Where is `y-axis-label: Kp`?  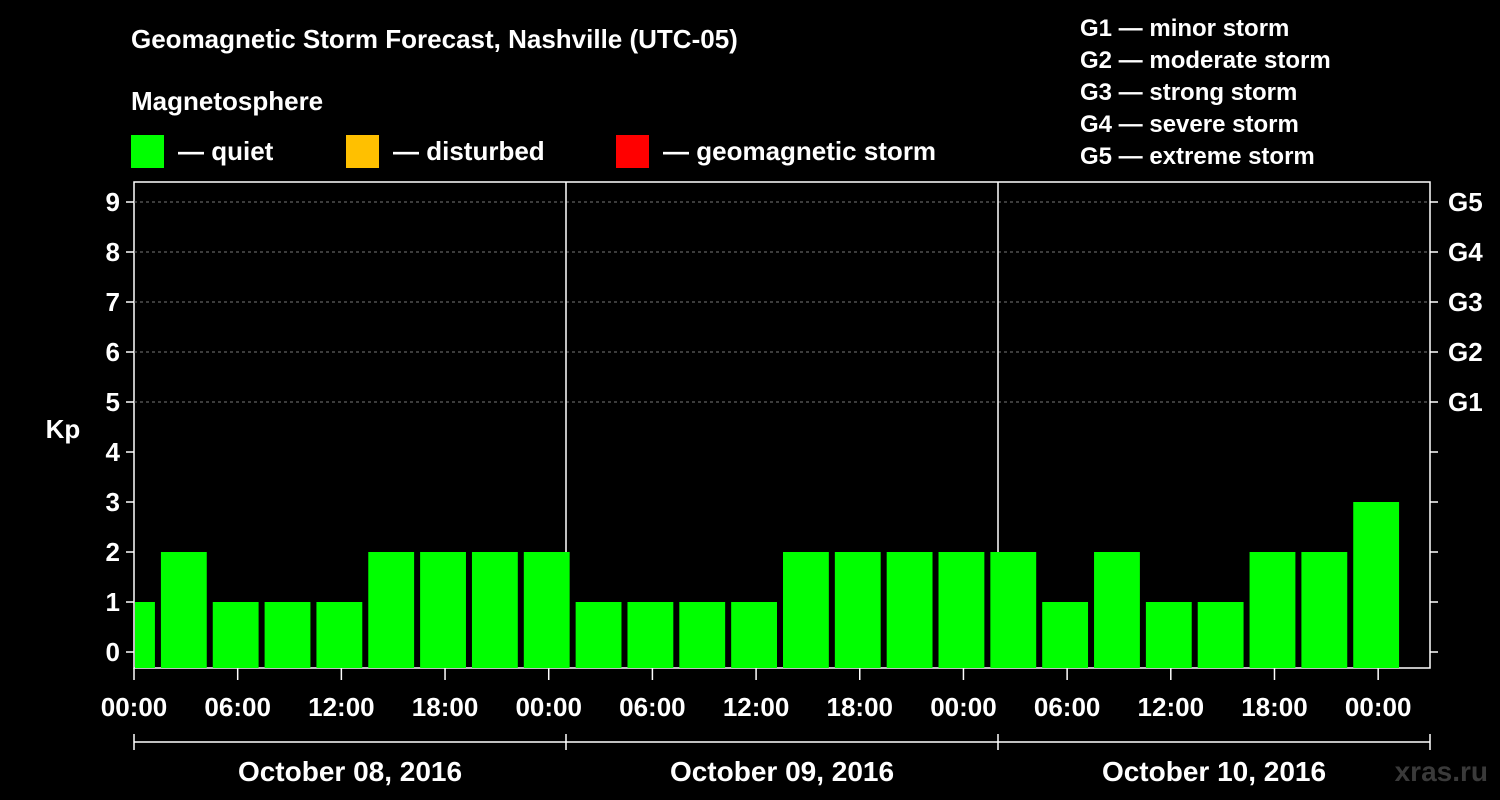 y-axis-label: Kp is located at coordinates (63, 429).